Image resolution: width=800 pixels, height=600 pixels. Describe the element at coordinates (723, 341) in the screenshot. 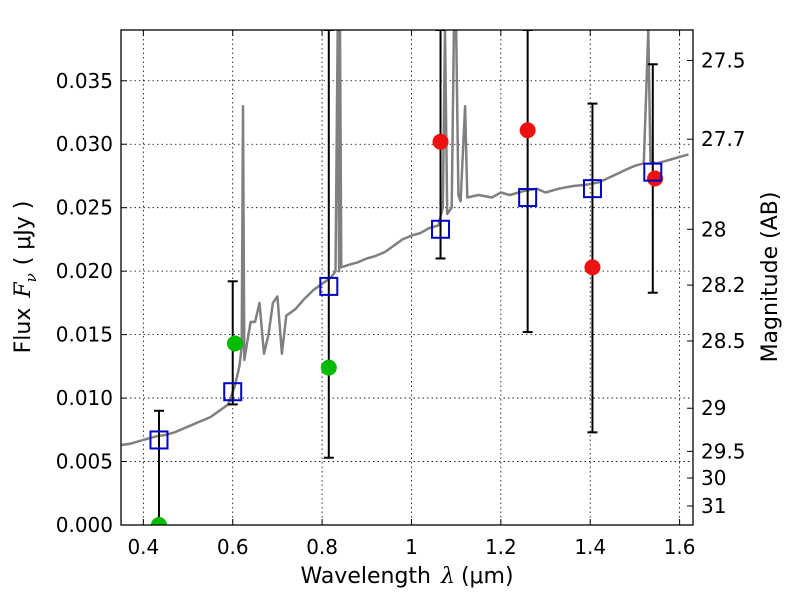

I see `y2-tick-label: 28.5` at that location.